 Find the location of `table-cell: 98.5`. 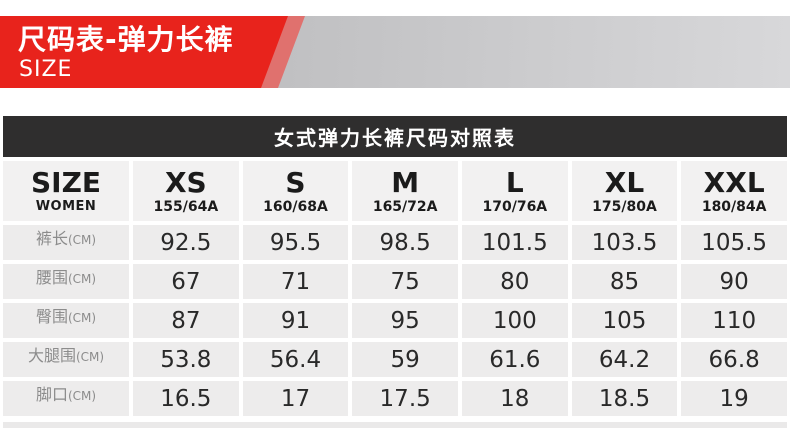

table-cell: 98.5 is located at coordinates (405, 242).